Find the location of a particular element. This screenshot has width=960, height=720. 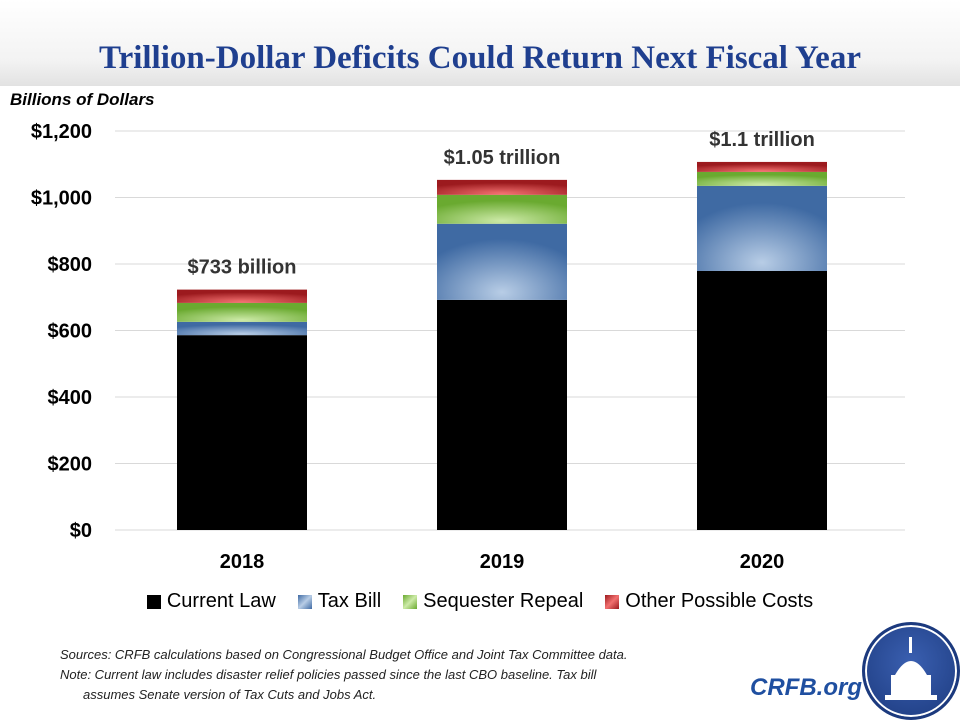

legend-item: Other Possible Costs is located at coordinates (709, 601).